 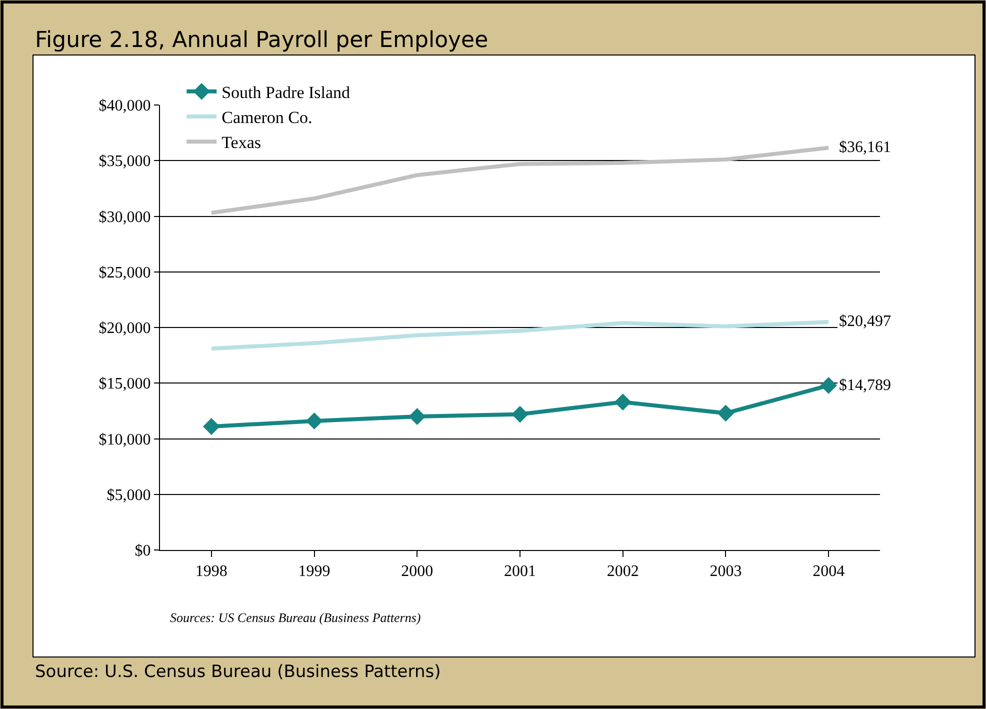 What do you see at coordinates (314, 571) in the screenshot?
I see `x-tick-label: 1999` at bounding box center [314, 571].